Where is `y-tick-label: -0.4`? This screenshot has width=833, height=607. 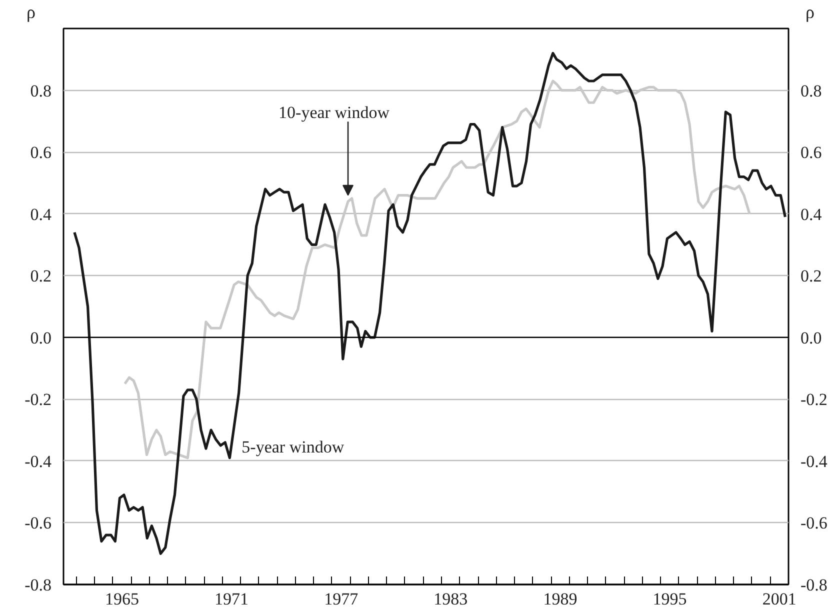 y-tick-label: -0.4 is located at coordinates (38, 461).